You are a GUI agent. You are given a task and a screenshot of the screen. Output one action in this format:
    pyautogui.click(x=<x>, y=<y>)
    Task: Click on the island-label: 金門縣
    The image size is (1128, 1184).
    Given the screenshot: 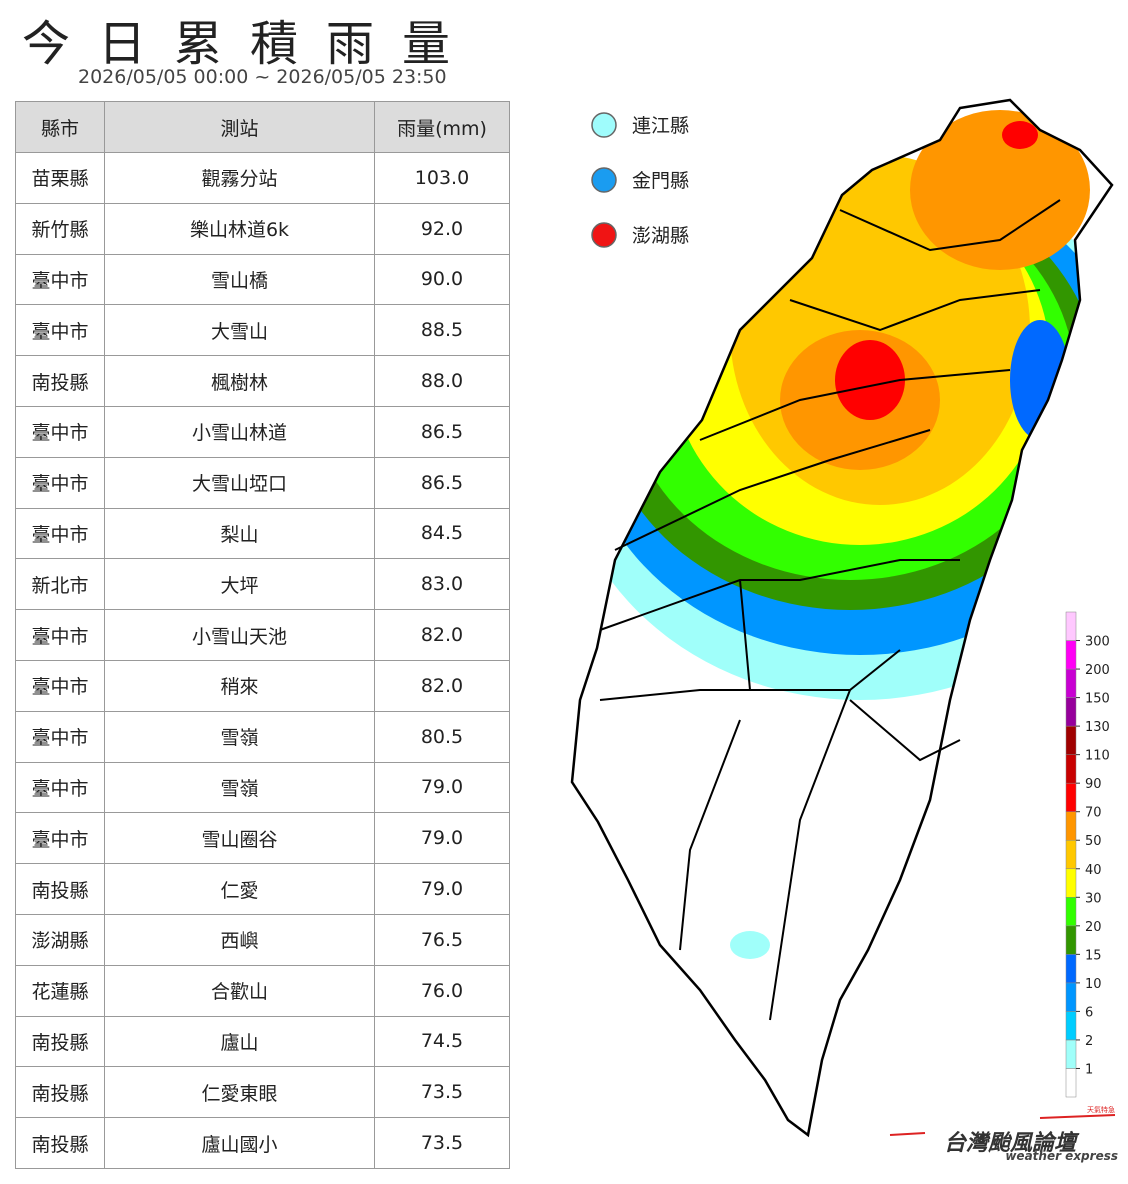 What is the action you would take?
    pyautogui.click(x=660, y=181)
    